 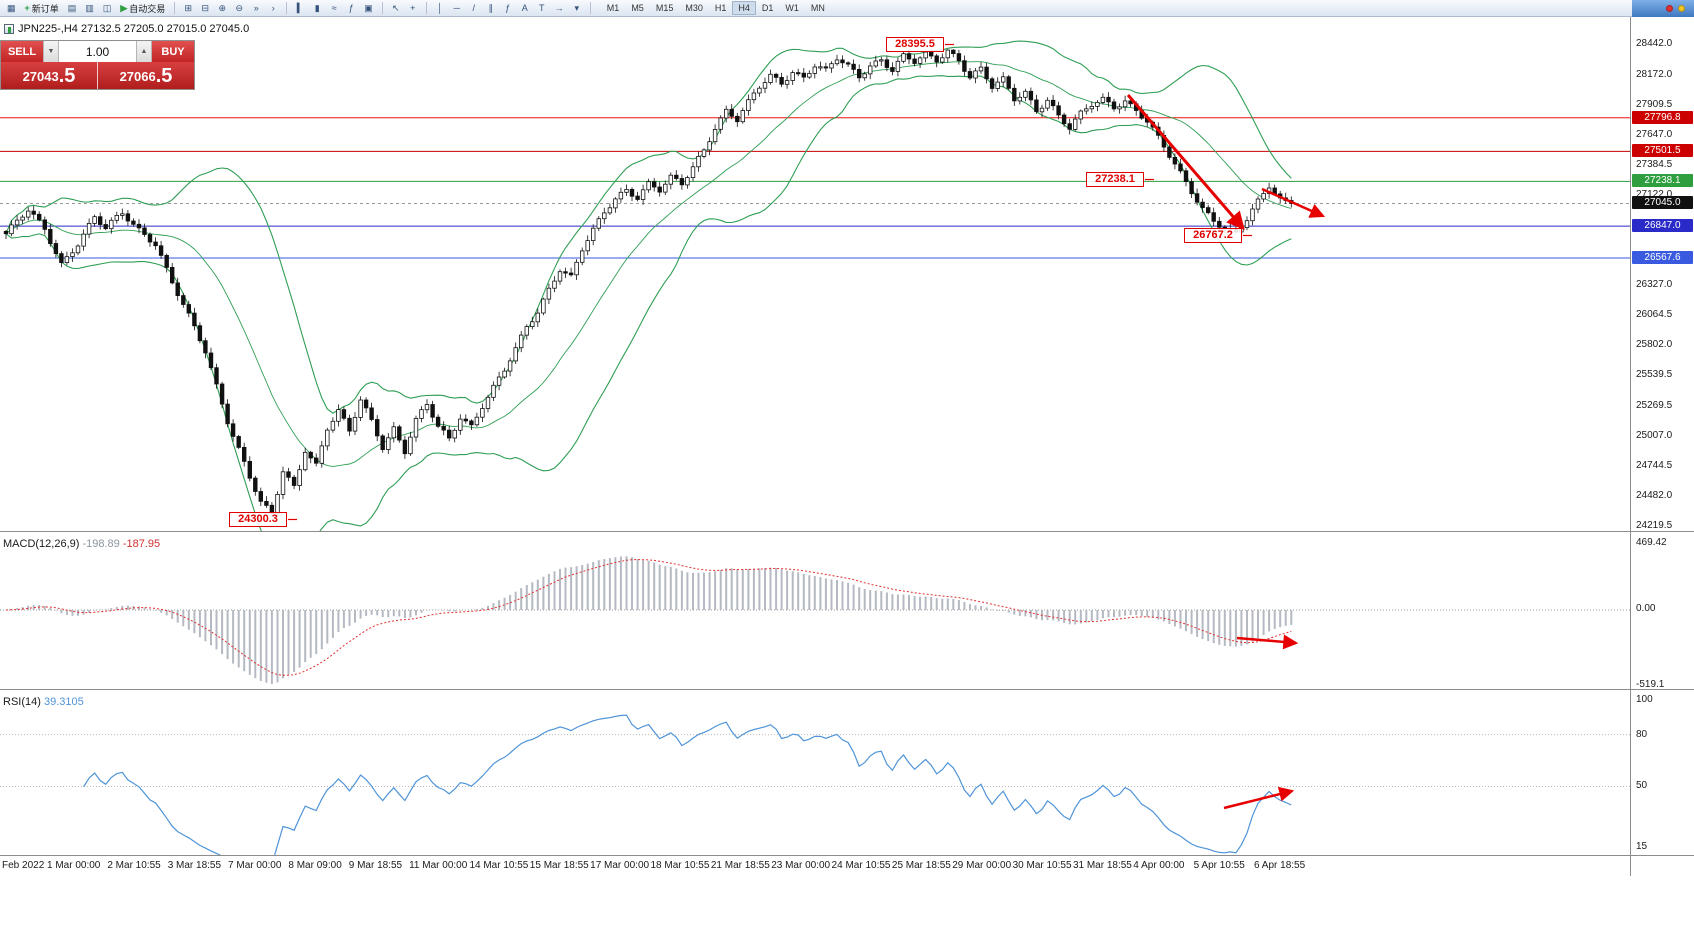 What do you see at coordinates (27, 7) in the screenshot?
I see `new-order-button-glyph: +` at bounding box center [27, 7].